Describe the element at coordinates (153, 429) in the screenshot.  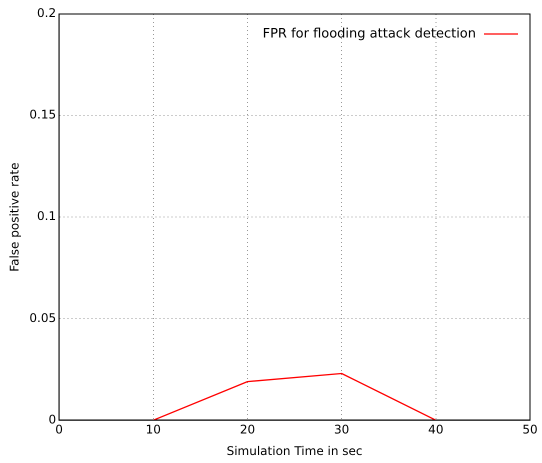
I see `x-tick-label: 10` at that location.